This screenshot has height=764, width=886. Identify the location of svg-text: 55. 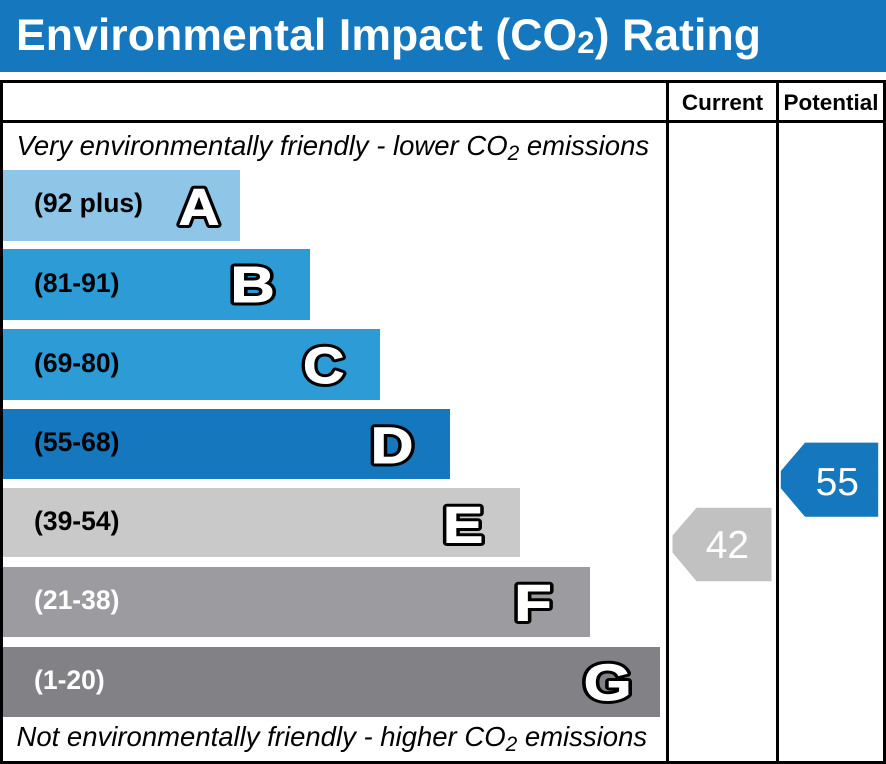
(837, 482).